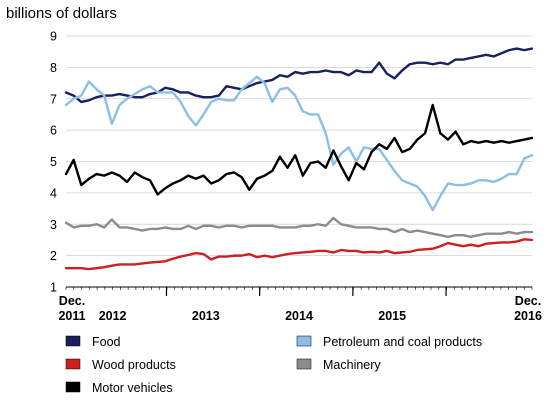 This screenshot has width=550, height=405. What do you see at coordinates (53, 68) in the screenshot?
I see `y-tick-label: 8` at bounding box center [53, 68].